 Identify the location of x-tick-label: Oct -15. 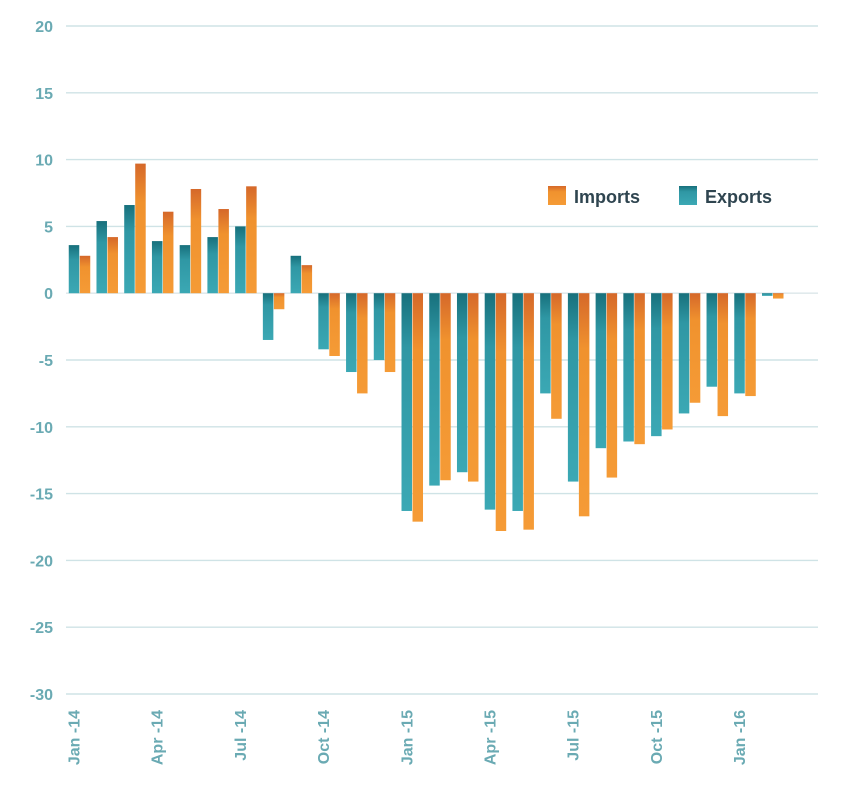
(657, 737).